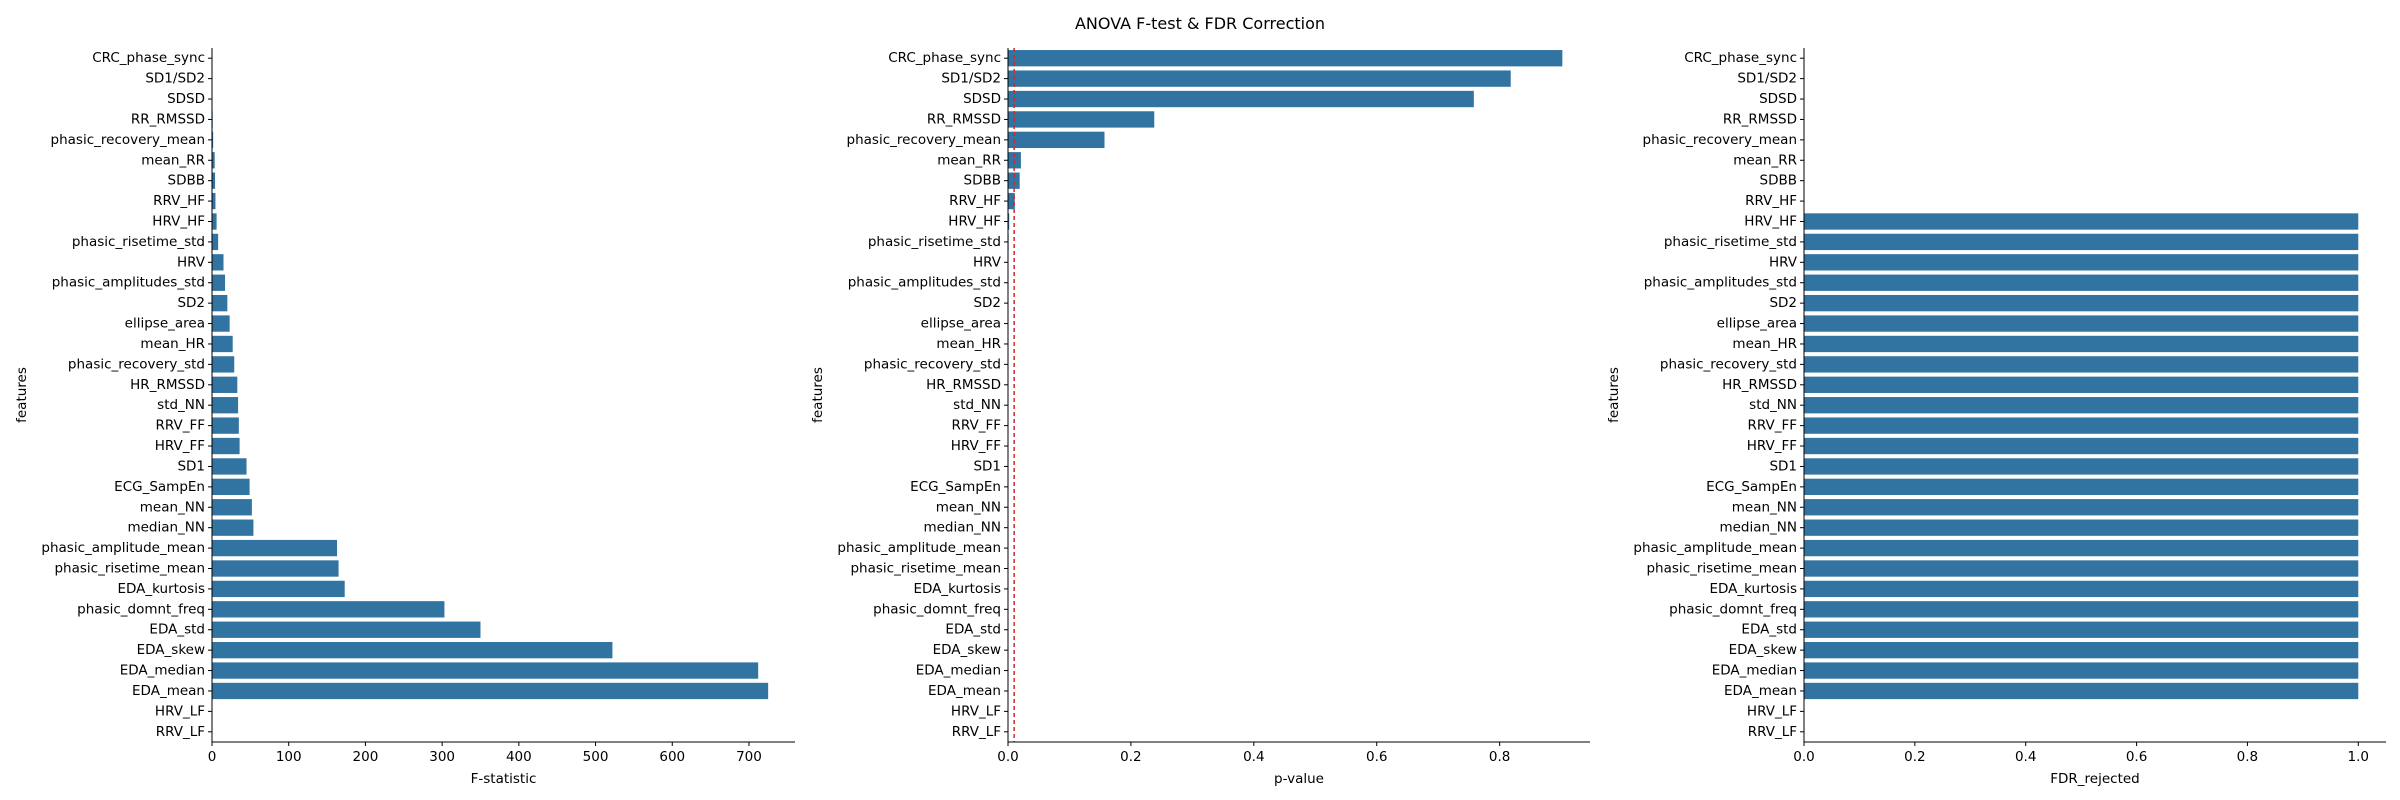 The image size is (2400, 800). Describe the element at coordinates (278, 589) in the screenshot. I see `bar-EDA_kurtosis` at that location.